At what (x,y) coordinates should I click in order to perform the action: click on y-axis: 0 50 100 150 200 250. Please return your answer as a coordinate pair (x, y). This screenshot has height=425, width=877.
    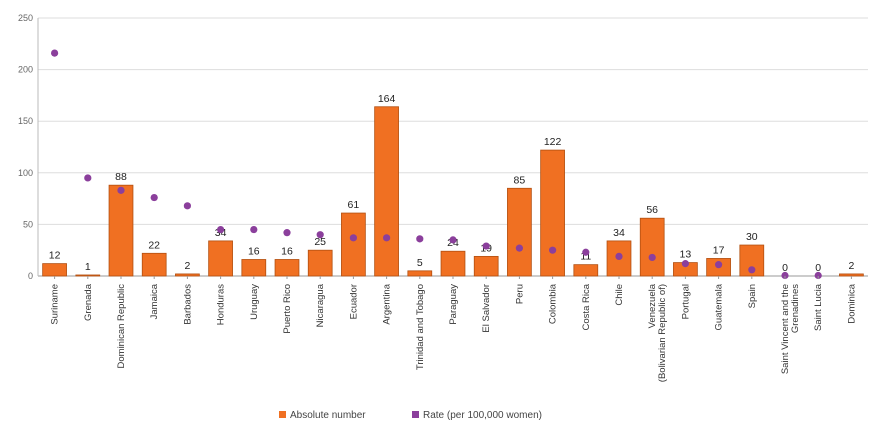
    Looking at the image, I should click on (28, 147).